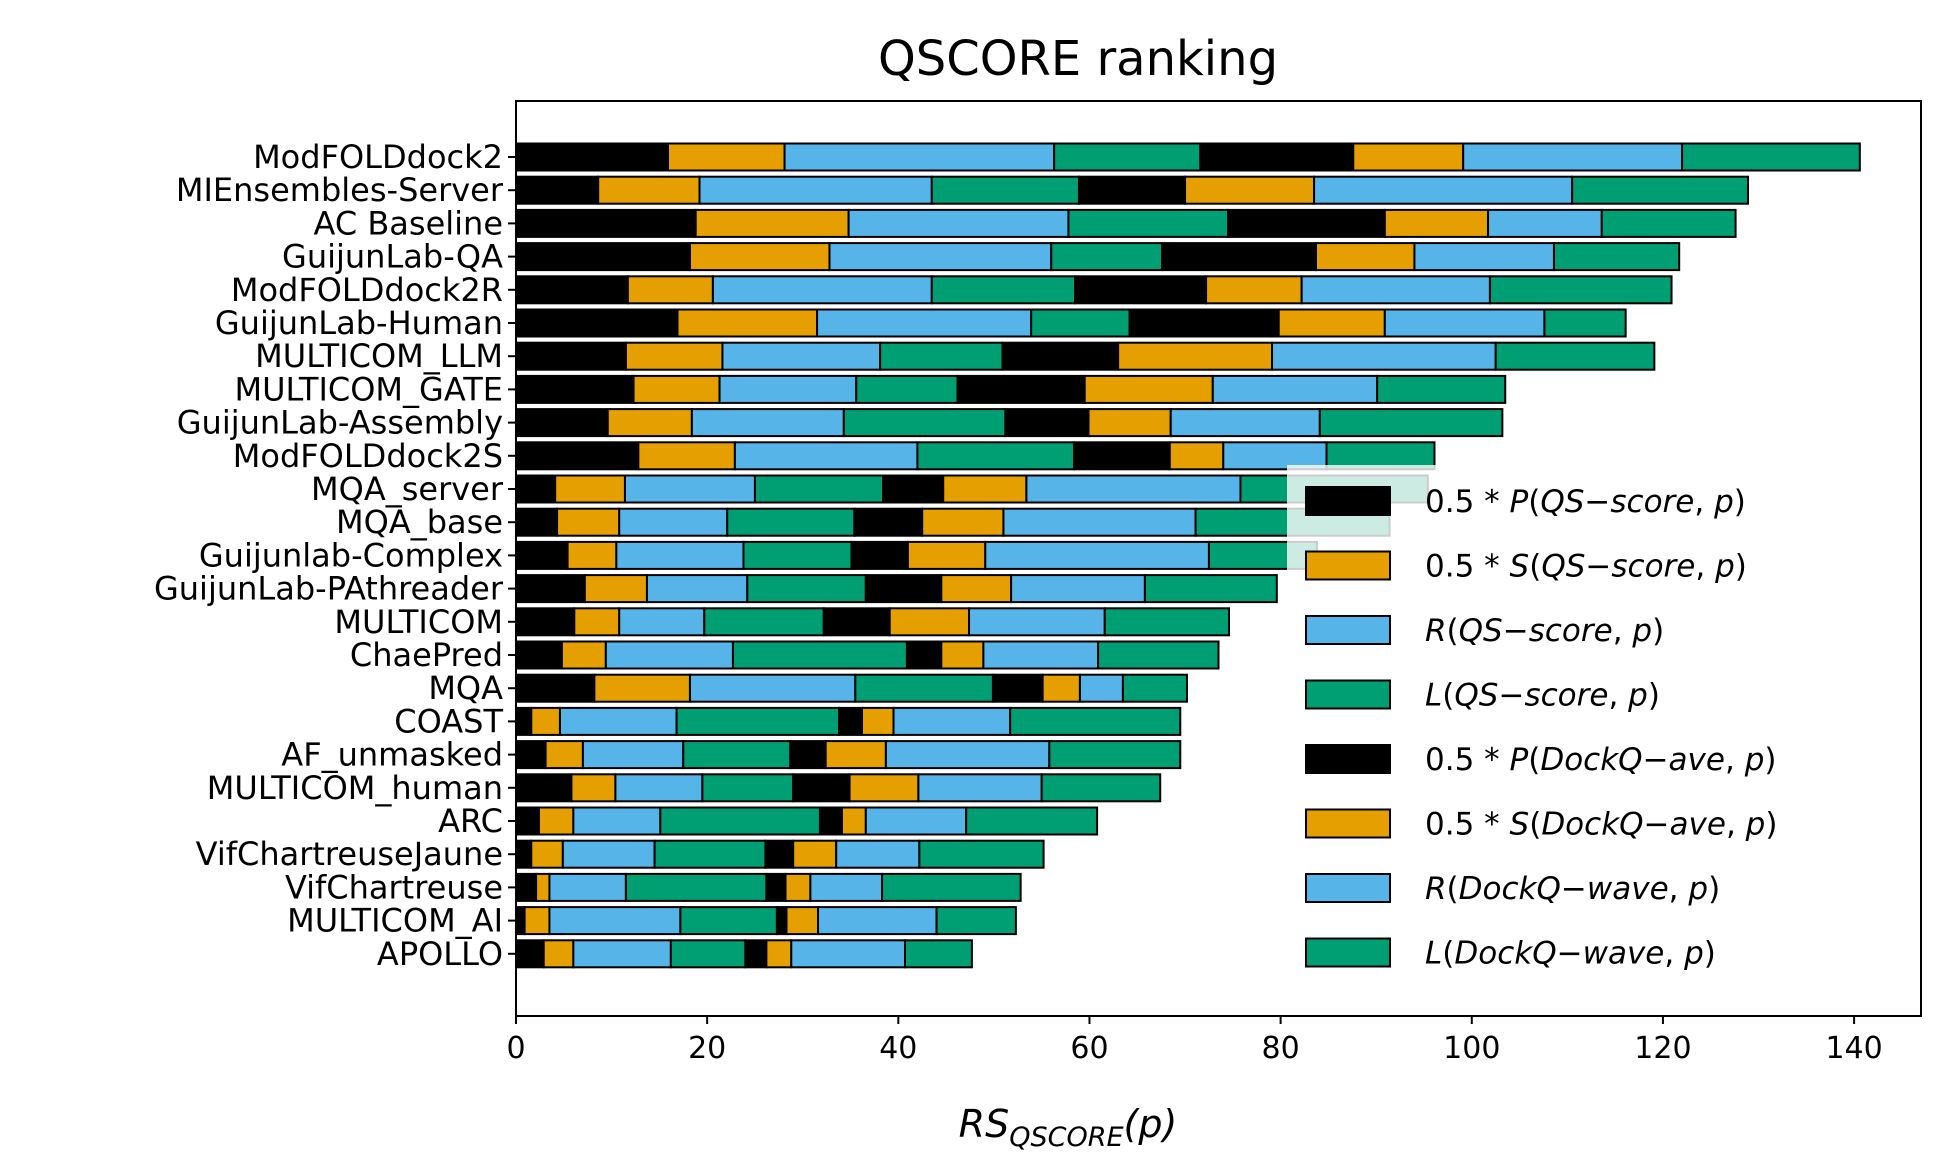 Image resolution: width=1938 pixels, height=1154 pixels. What do you see at coordinates (1571, 631) in the screenshot?
I see `legend-label-part: score` at bounding box center [1571, 631].